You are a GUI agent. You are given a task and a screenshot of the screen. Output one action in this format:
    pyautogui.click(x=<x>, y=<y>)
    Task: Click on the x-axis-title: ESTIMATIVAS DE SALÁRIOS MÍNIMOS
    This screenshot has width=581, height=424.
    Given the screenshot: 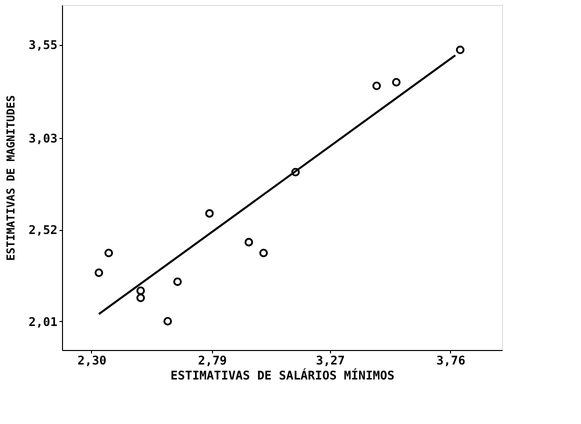 What is the action you would take?
    pyautogui.click(x=282, y=375)
    